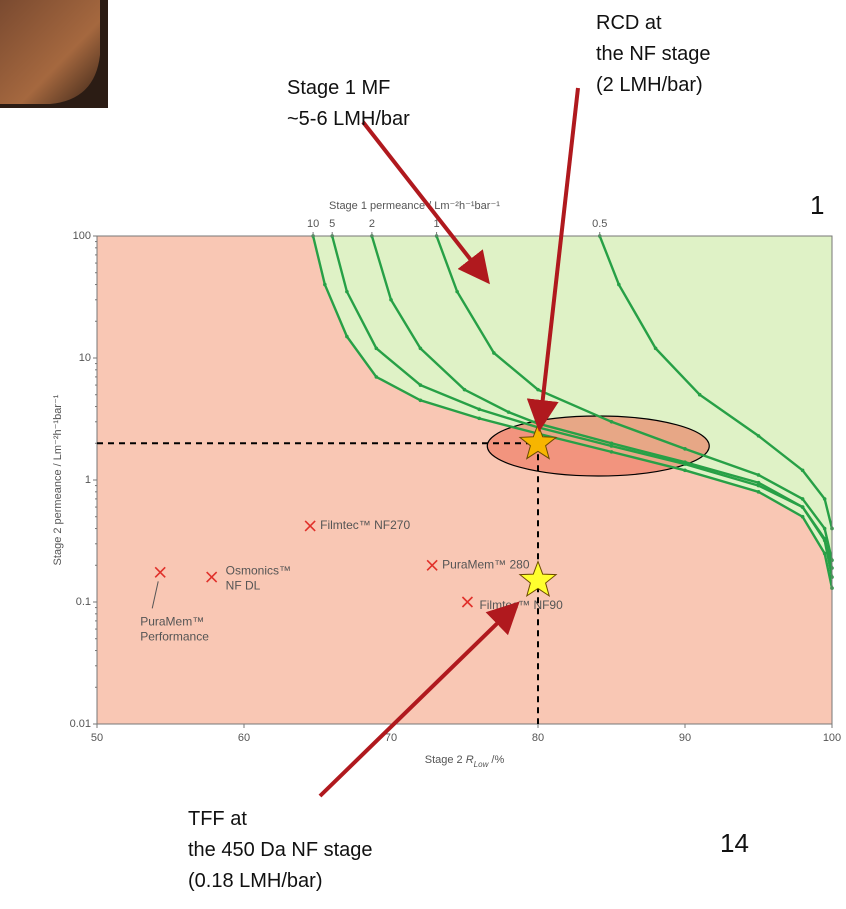  Describe the element at coordinates (685, 738) in the screenshot. I see `x-tick-label: 90` at that location.